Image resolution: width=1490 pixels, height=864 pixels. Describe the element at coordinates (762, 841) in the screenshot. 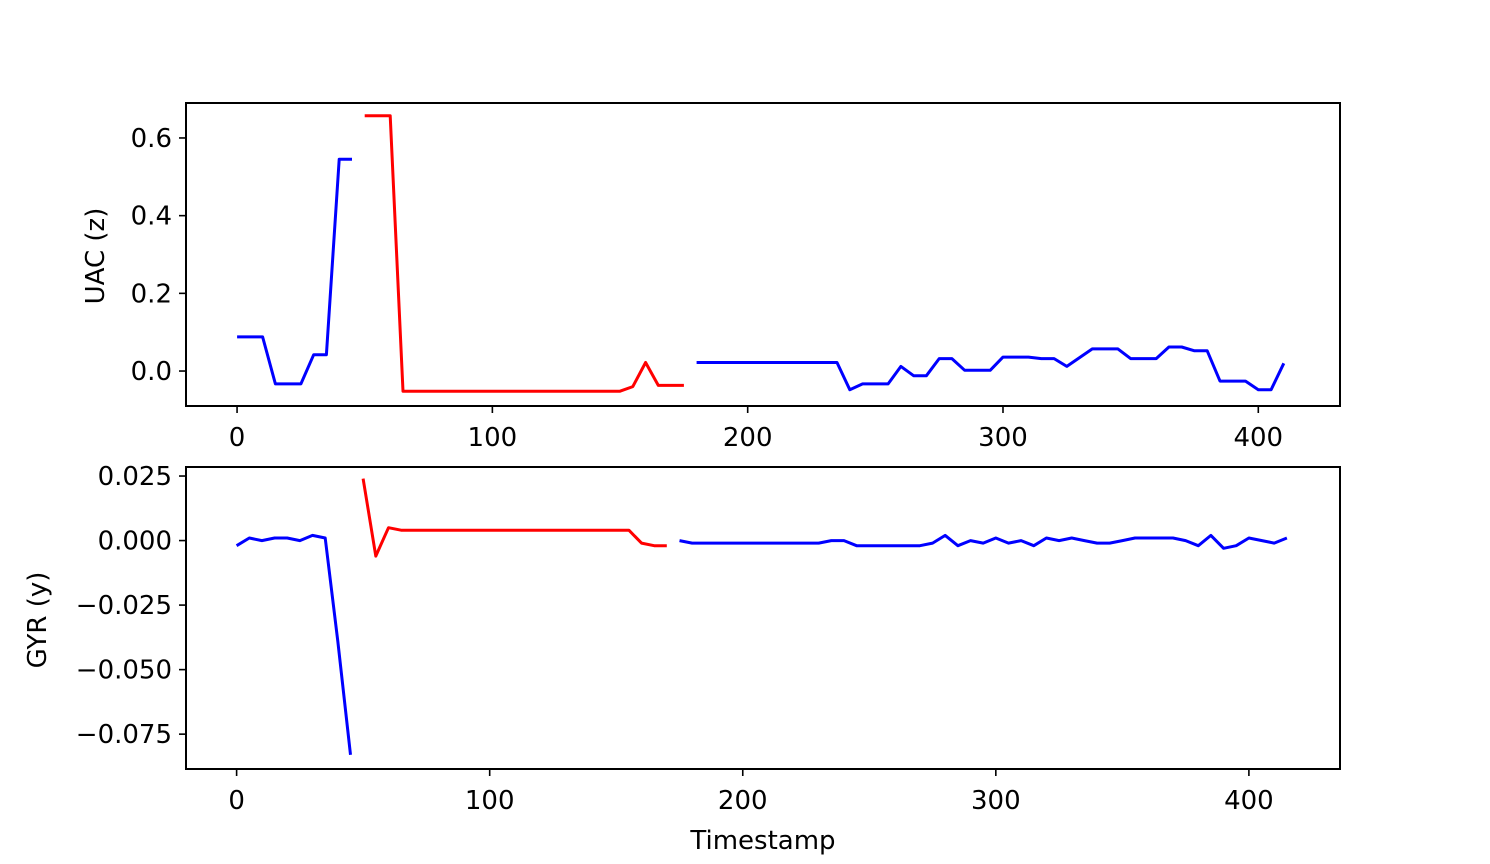

I see `bottom-x-axis-label: Timestamp` at that location.